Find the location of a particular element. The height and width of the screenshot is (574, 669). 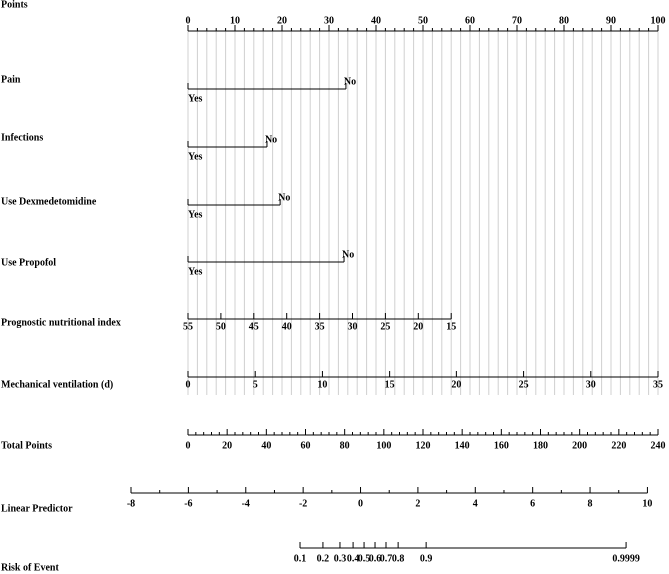

tick-label: 0.3 is located at coordinates (340, 558).